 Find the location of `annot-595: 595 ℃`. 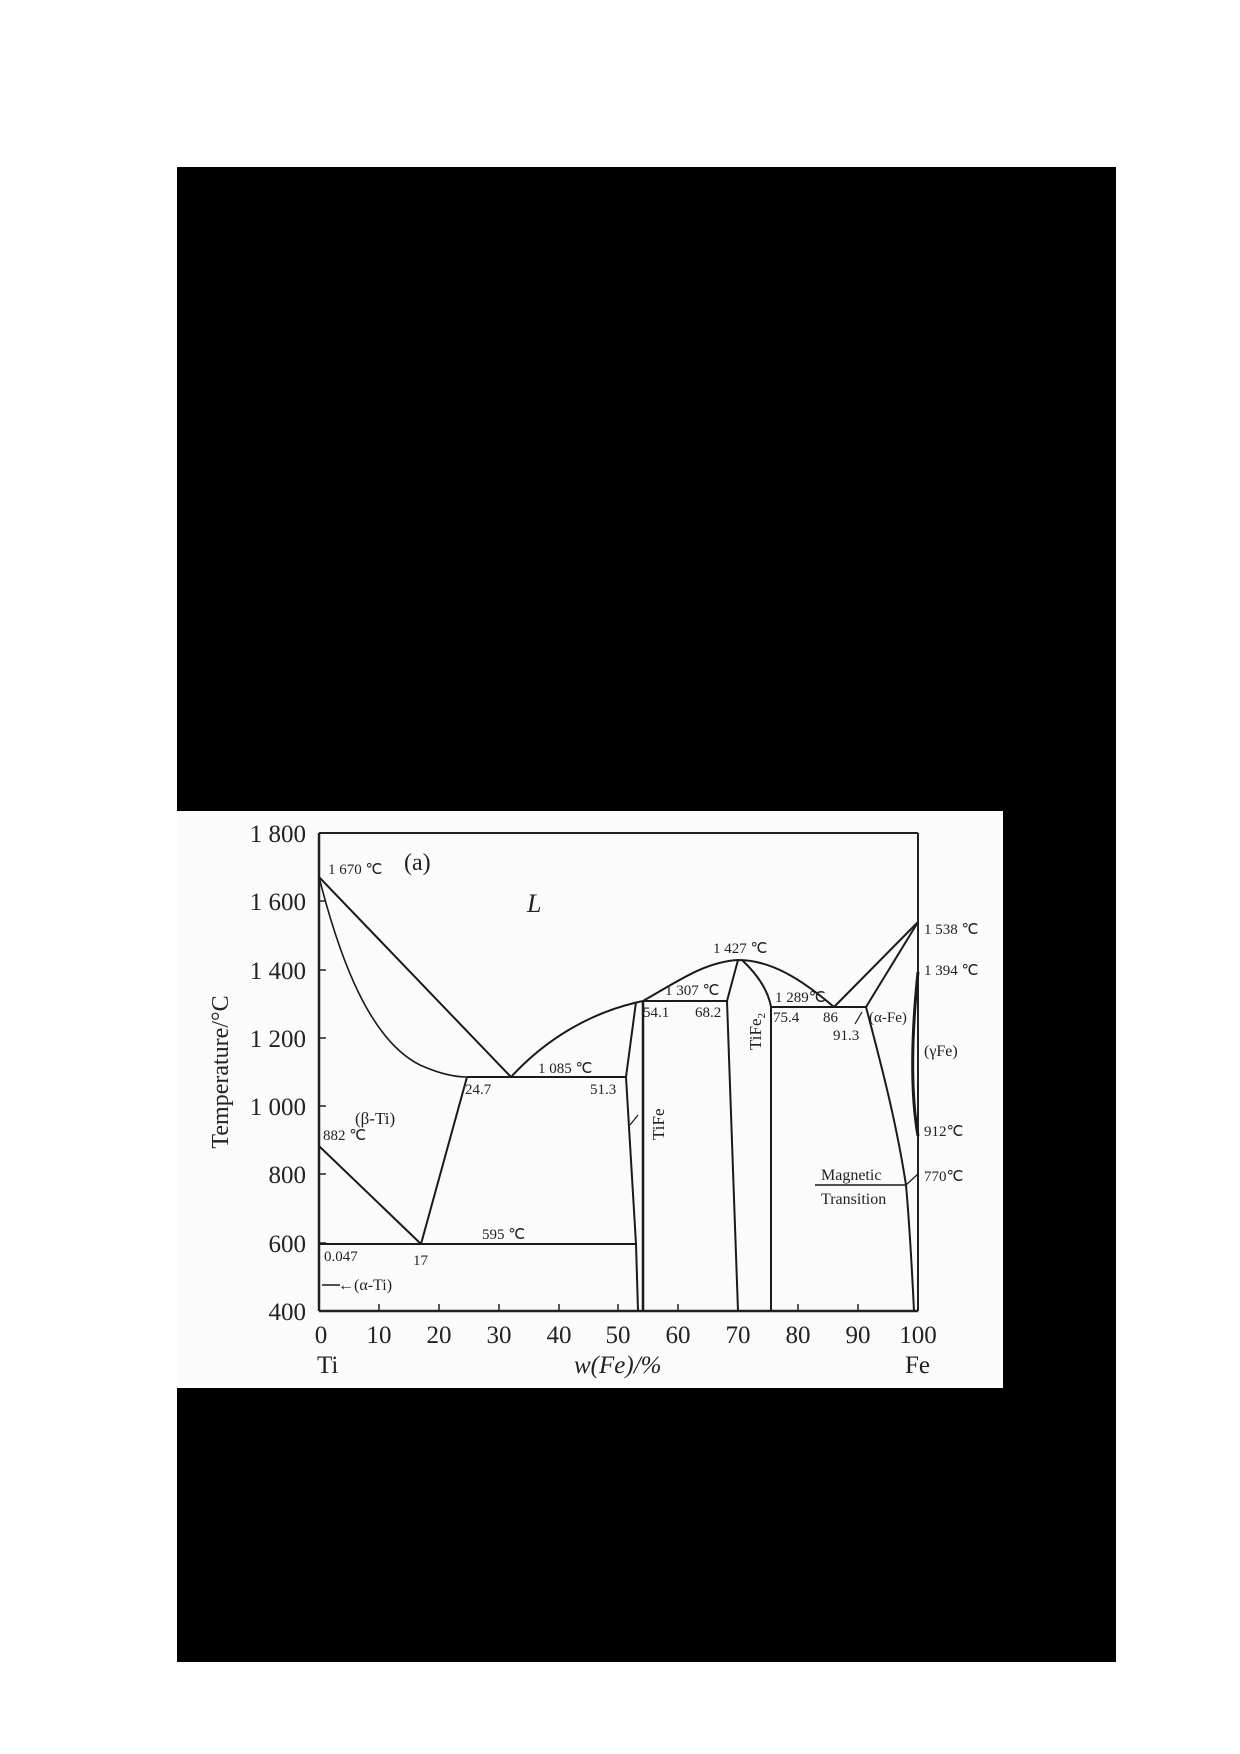

annot-595: 595 ℃ is located at coordinates (503, 1235).